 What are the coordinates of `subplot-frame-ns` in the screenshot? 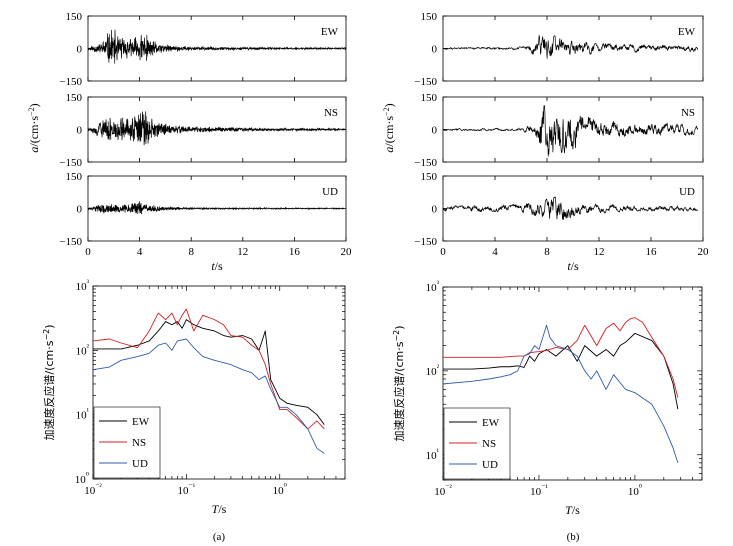 It's located at (573, 129).